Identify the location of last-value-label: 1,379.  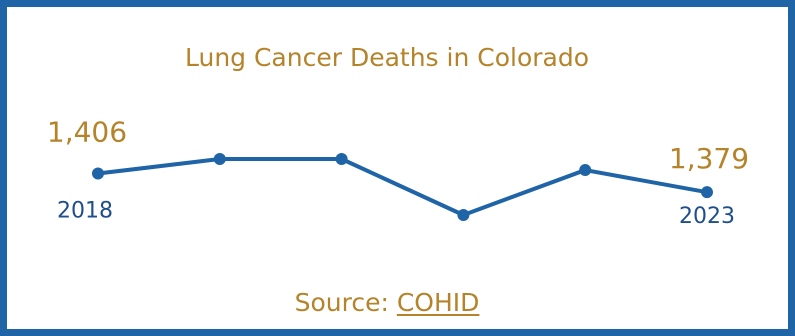
(709, 158).